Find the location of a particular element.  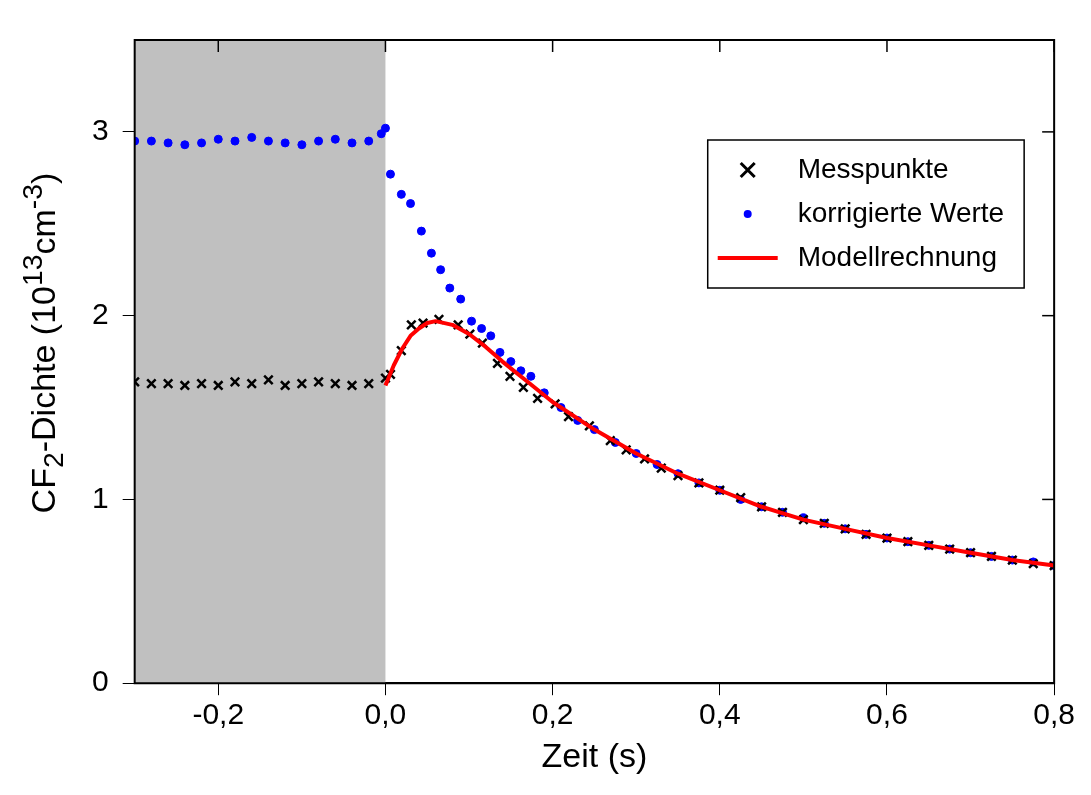

x-tick-label: 0,4 is located at coordinates (719, 714).